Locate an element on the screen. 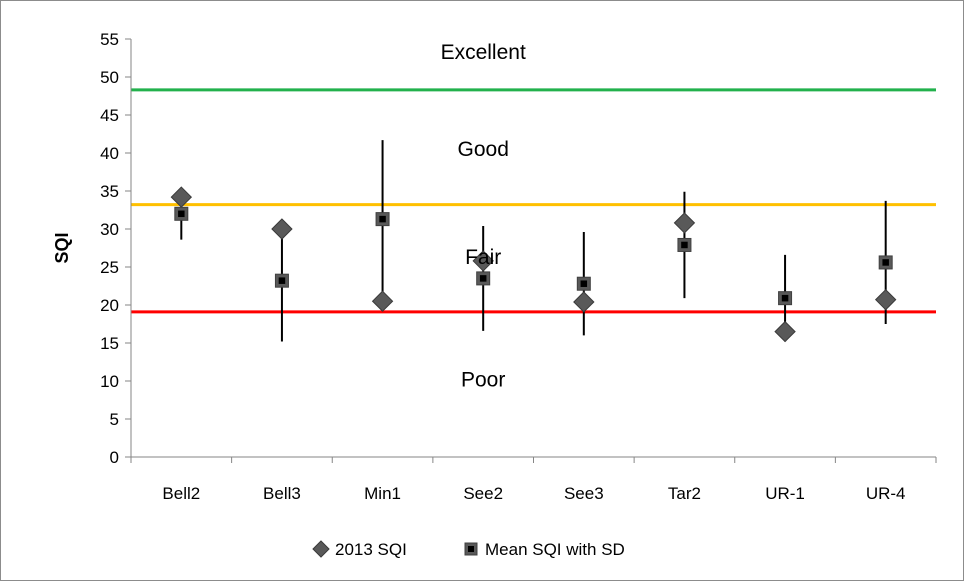 The width and height of the screenshot is (964, 585). x-tick-label: UR-1 is located at coordinates (785, 493).